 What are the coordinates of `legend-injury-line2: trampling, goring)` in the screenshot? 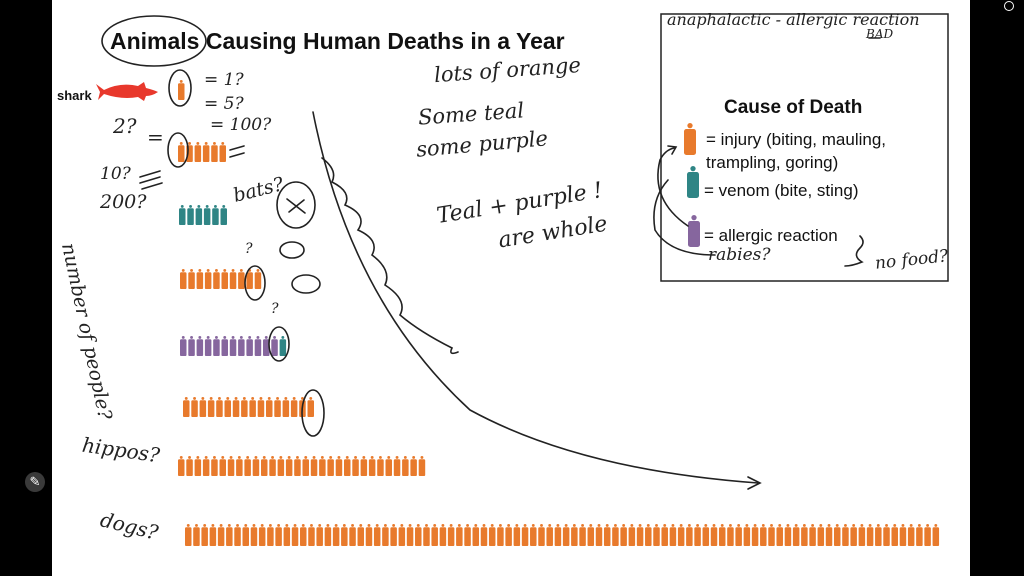 It's located at (772, 162).